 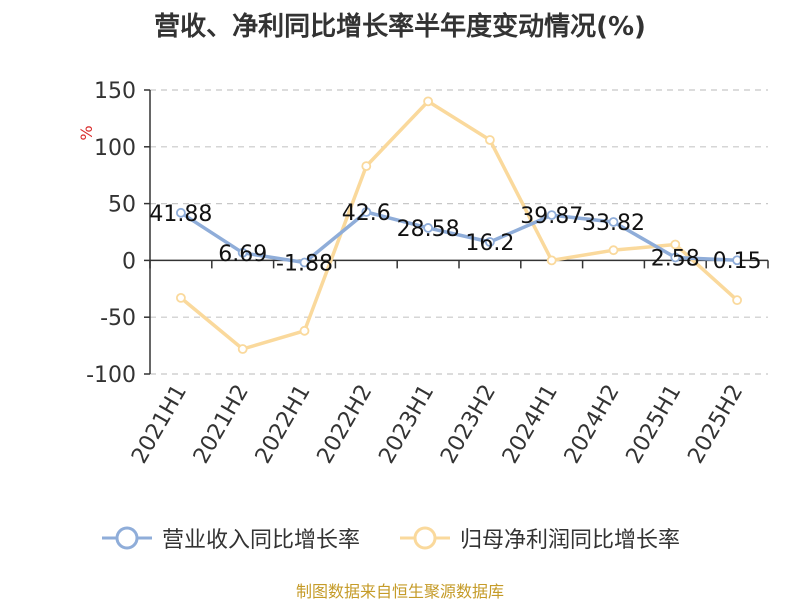 I want to click on data-label-revenue: 0.15, so click(x=737, y=261).